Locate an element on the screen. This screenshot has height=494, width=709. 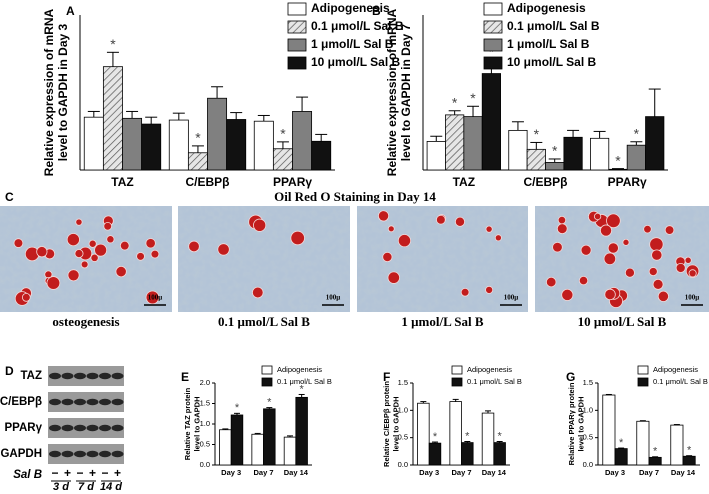
y-axis-label: level to GAPDH in Day 3 is located at coordinates (63, 92).